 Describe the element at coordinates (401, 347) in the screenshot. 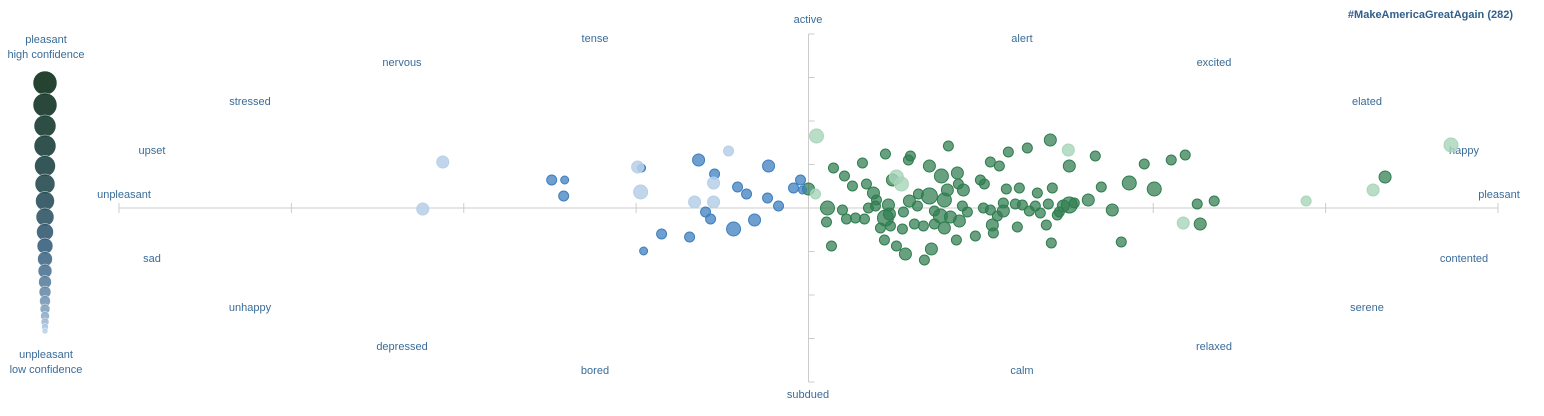

I see `mood-label: depressed` at that location.